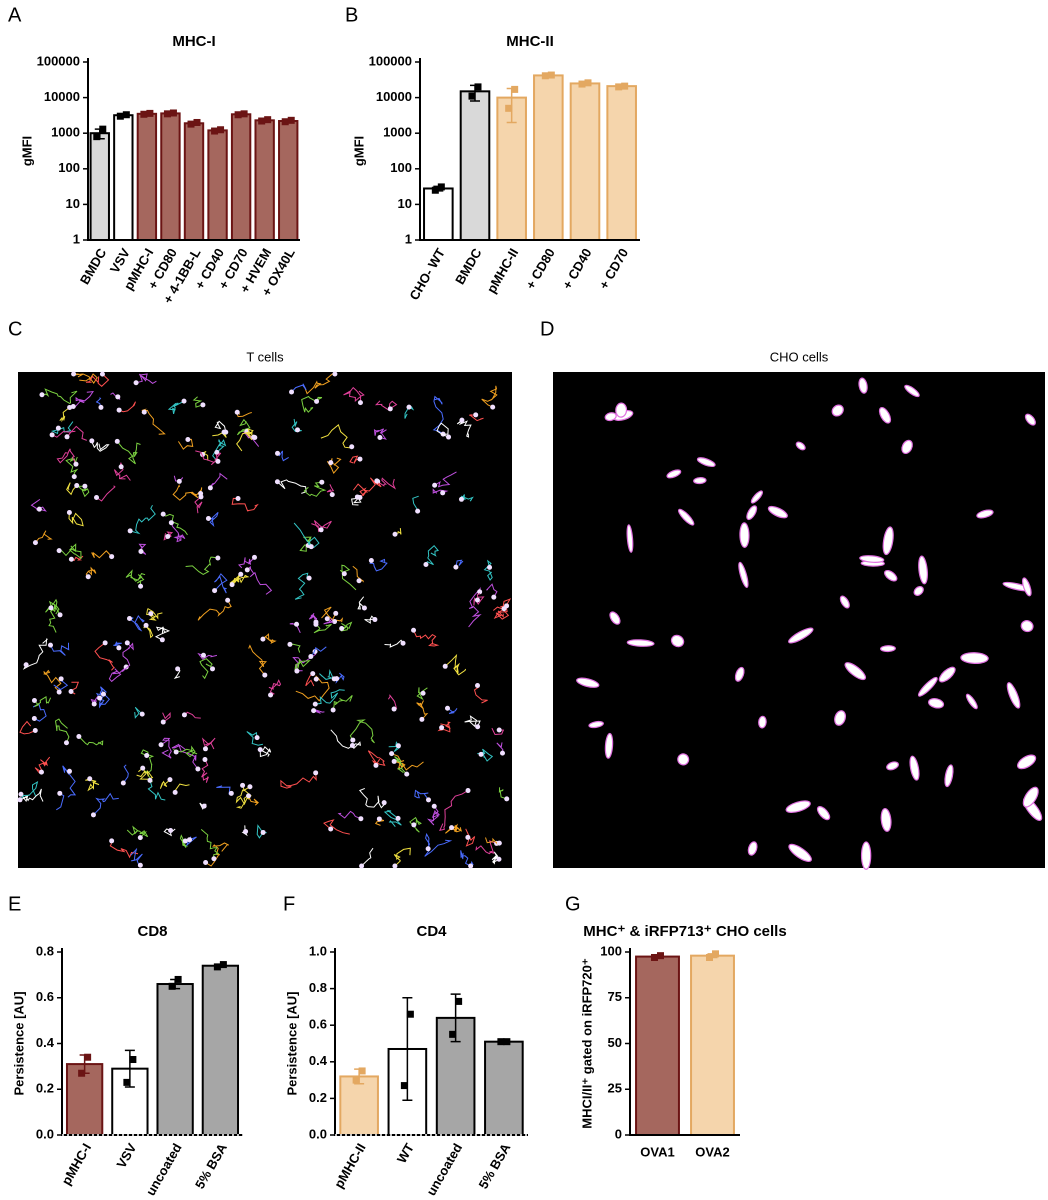  Describe the element at coordinates (503, 271) in the screenshot. I see `x-tick-label: pMHC-II` at that location.